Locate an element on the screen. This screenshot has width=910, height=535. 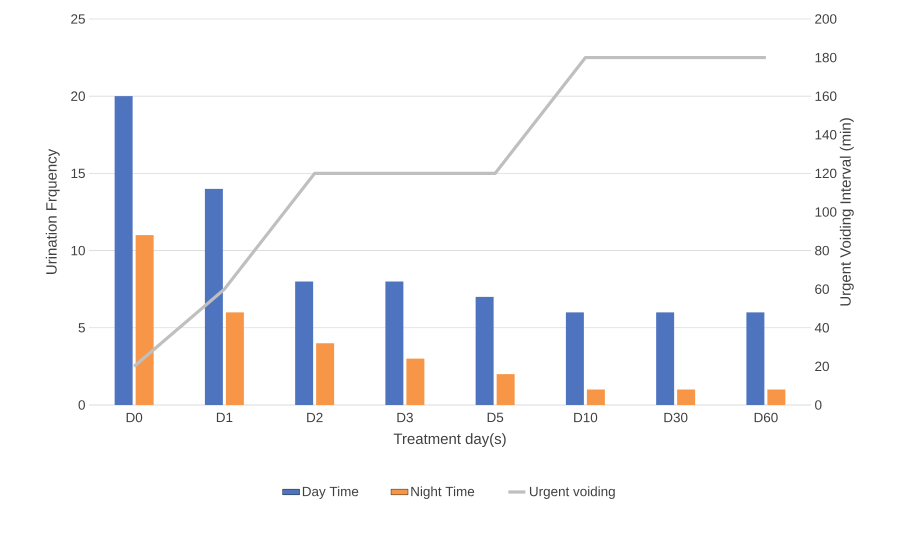
y-tick-label: 25 is located at coordinates (78, 19).